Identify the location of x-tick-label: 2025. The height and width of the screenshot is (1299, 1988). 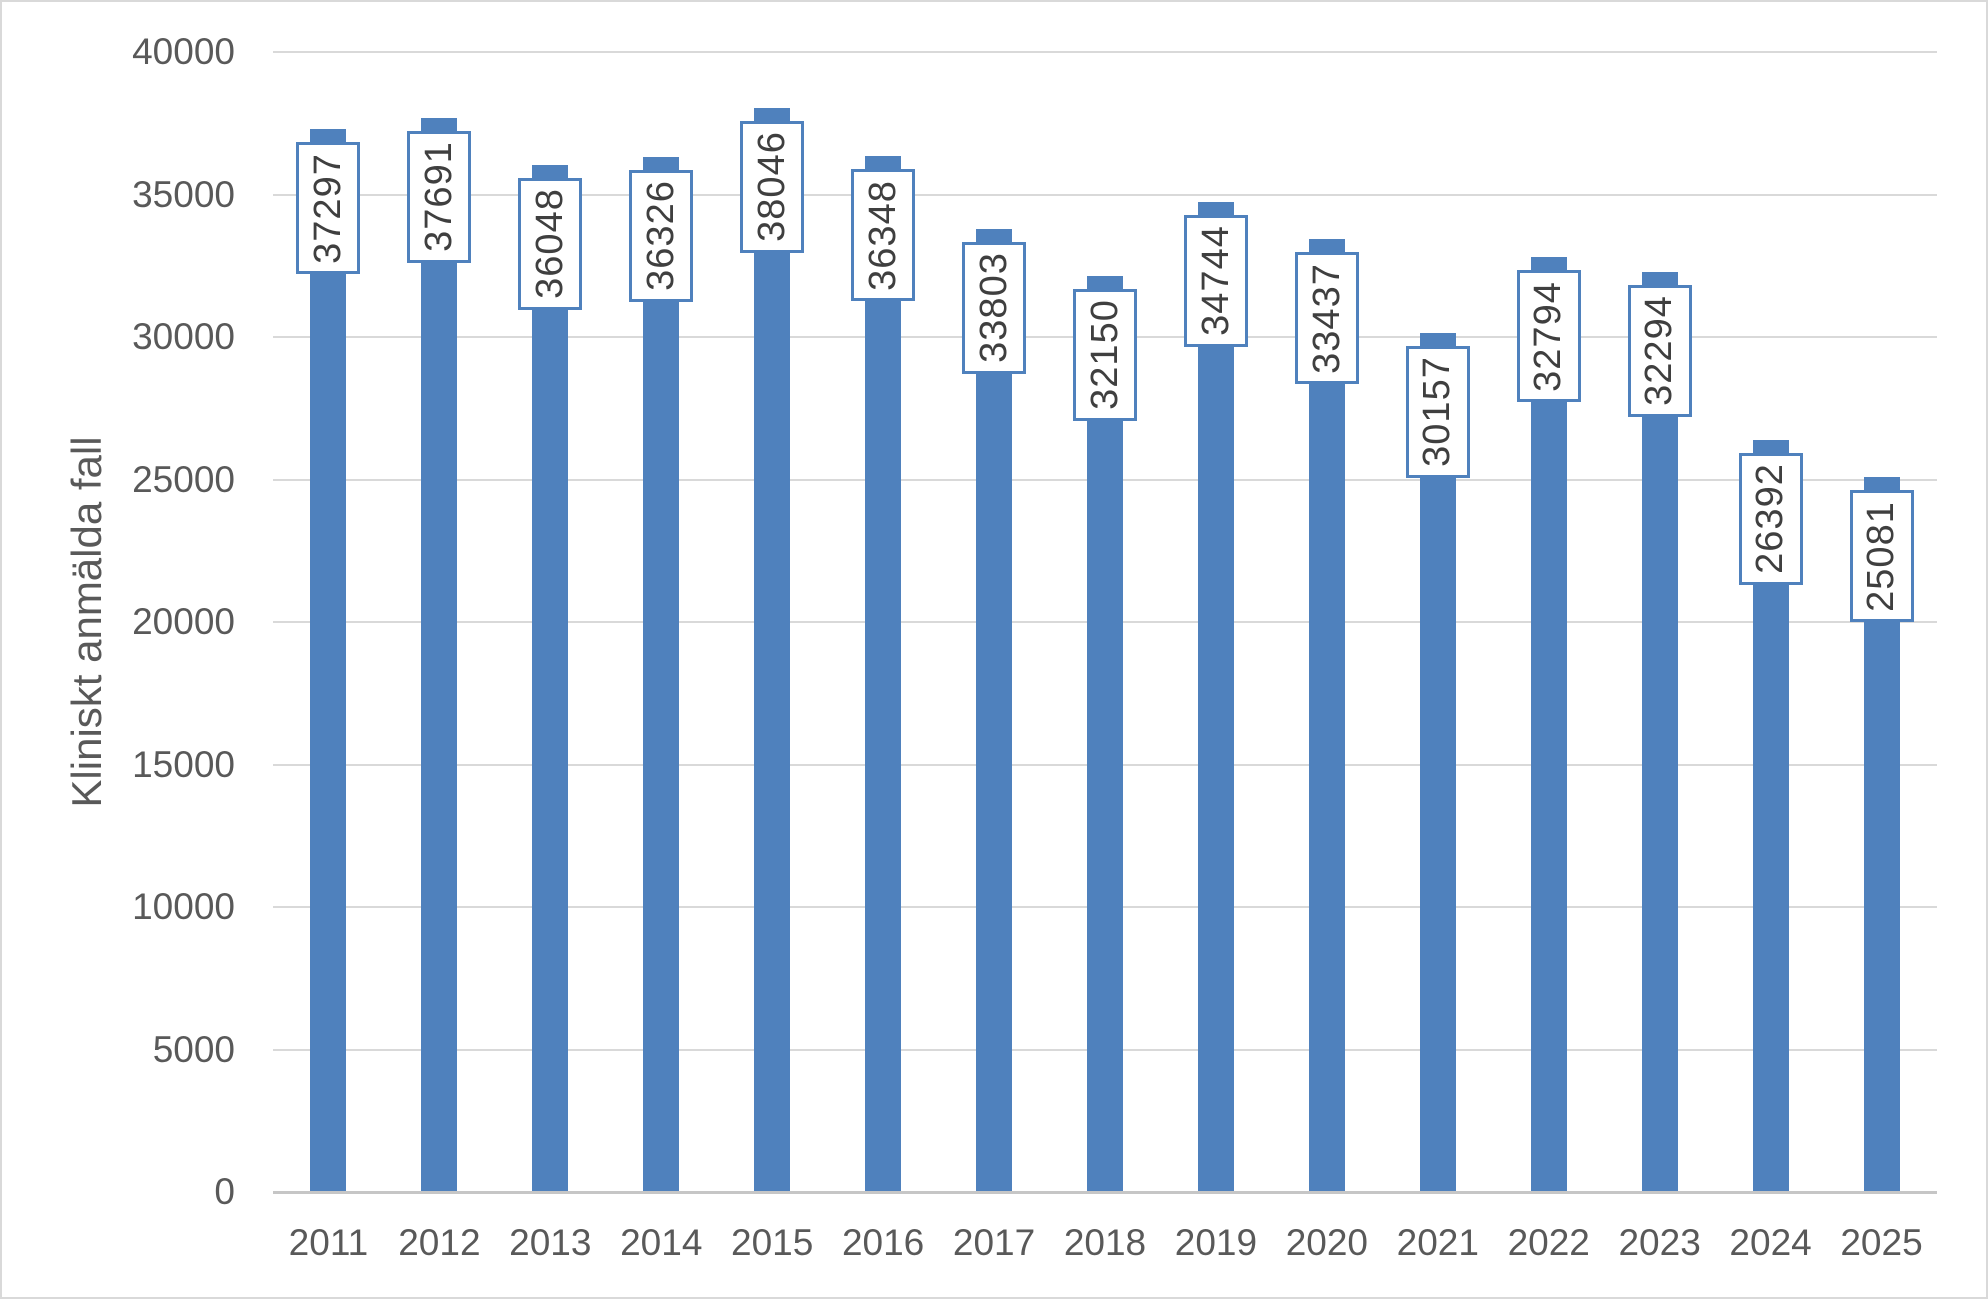
(1881, 1242).